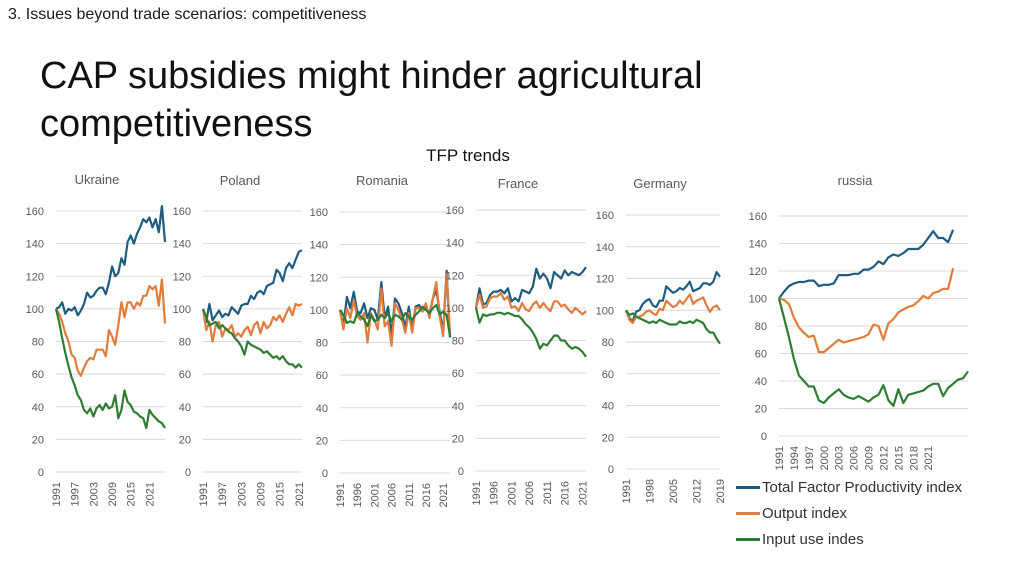  What do you see at coordinates (813, 539) in the screenshot?
I see `legend-label-input: Input use indes` at bounding box center [813, 539].